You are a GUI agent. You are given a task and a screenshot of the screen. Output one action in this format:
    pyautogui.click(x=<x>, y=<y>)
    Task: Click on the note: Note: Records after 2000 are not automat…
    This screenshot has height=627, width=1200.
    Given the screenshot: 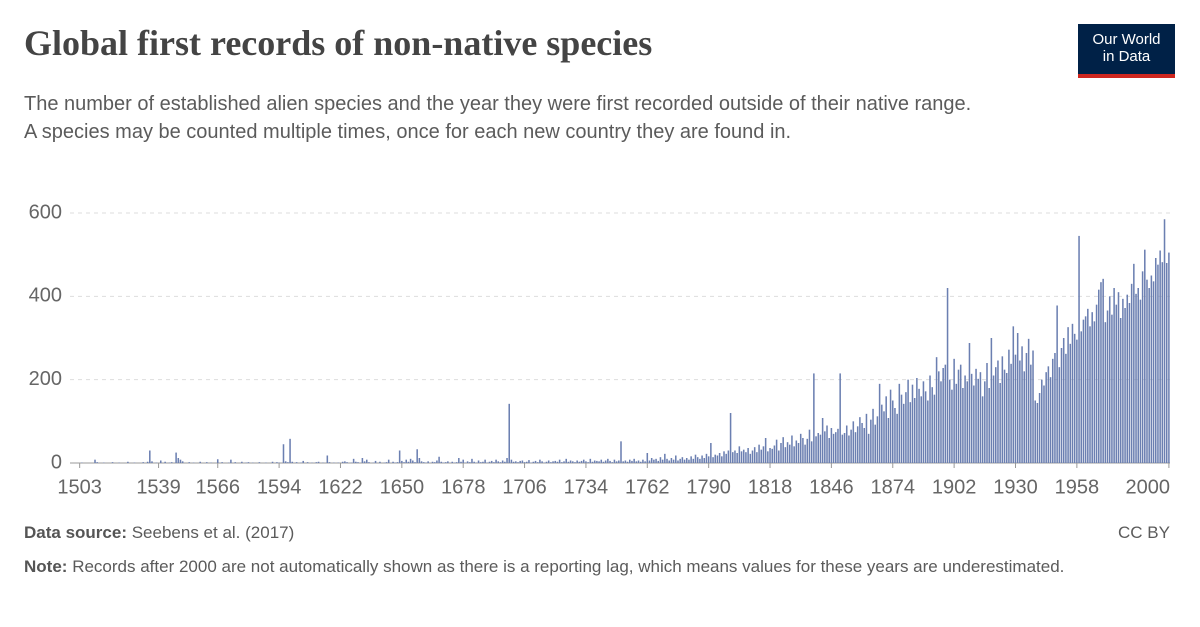 What is the action you would take?
    pyautogui.click(x=589, y=567)
    